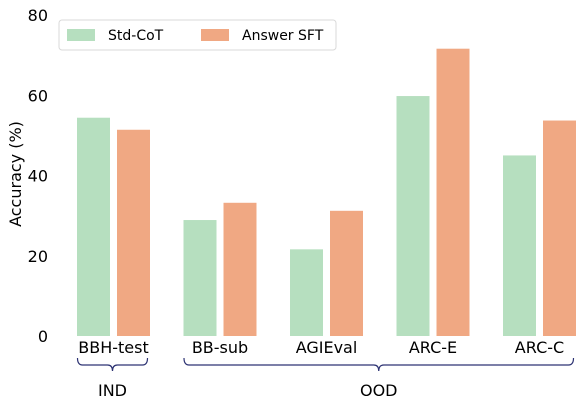 The width and height of the screenshot is (581, 404). What do you see at coordinates (327, 347) in the screenshot?
I see `x-tick-label-agieval: AGIEval` at bounding box center [327, 347].